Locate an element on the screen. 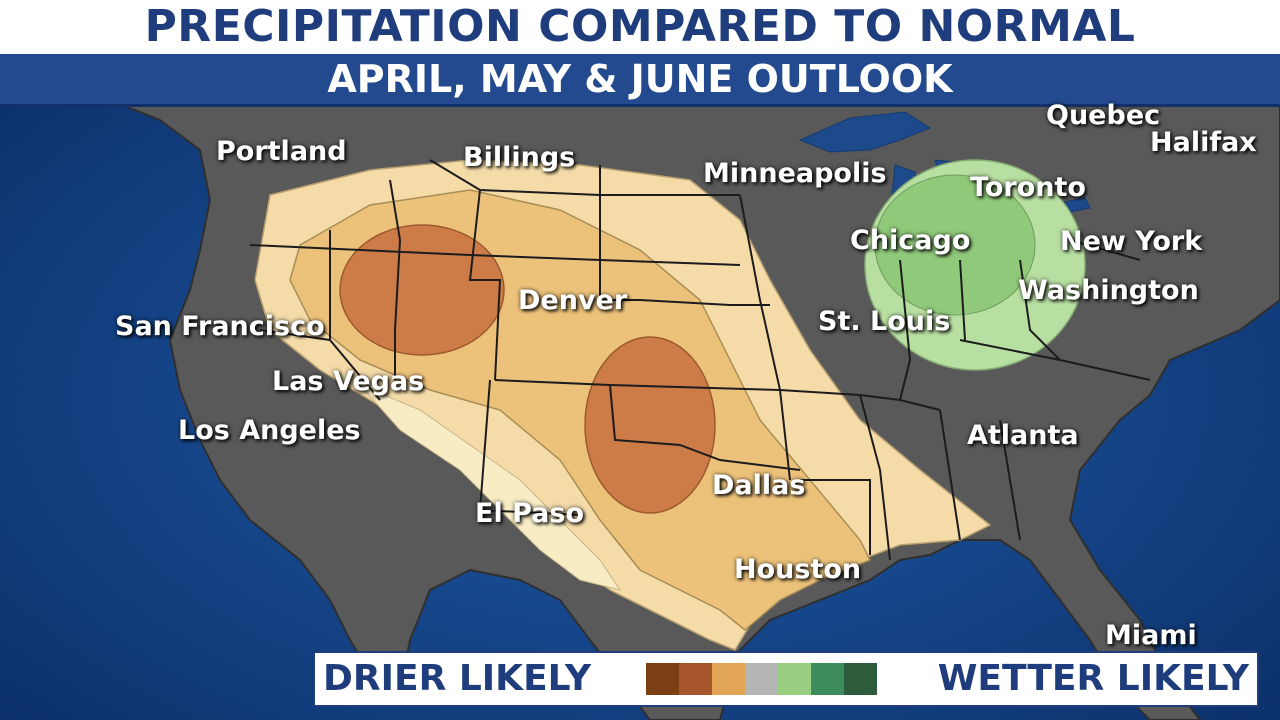  city-label-miami: Miami is located at coordinates (1151, 635).